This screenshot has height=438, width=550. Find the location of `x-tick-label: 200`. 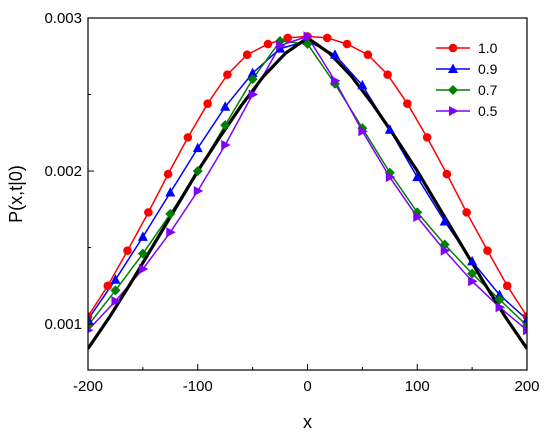

x-tick-label: 200 is located at coordinates (526, 386).